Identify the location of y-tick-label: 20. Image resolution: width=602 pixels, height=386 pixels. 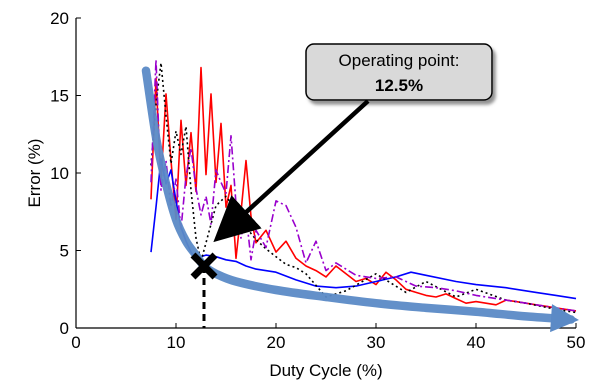
(59, 18).